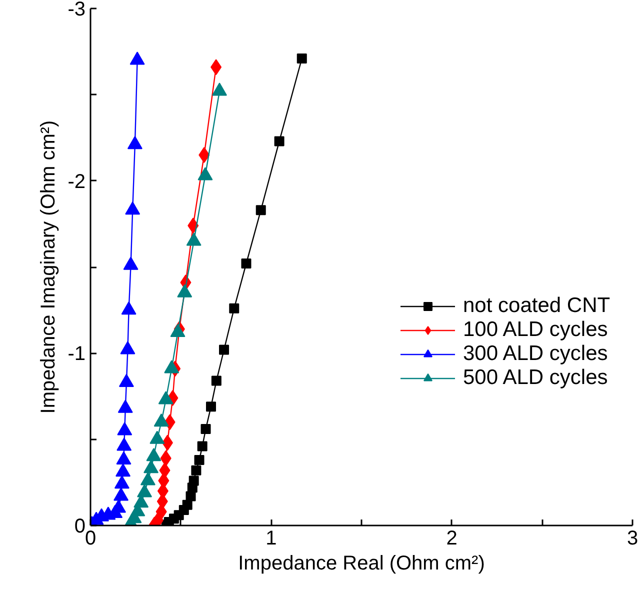 This screenshot has height=601, width=642. What do you see at coordinates (632, 539) in the screenshot?
I see `x-tick-label: 3` at bounding box center [632, 539].